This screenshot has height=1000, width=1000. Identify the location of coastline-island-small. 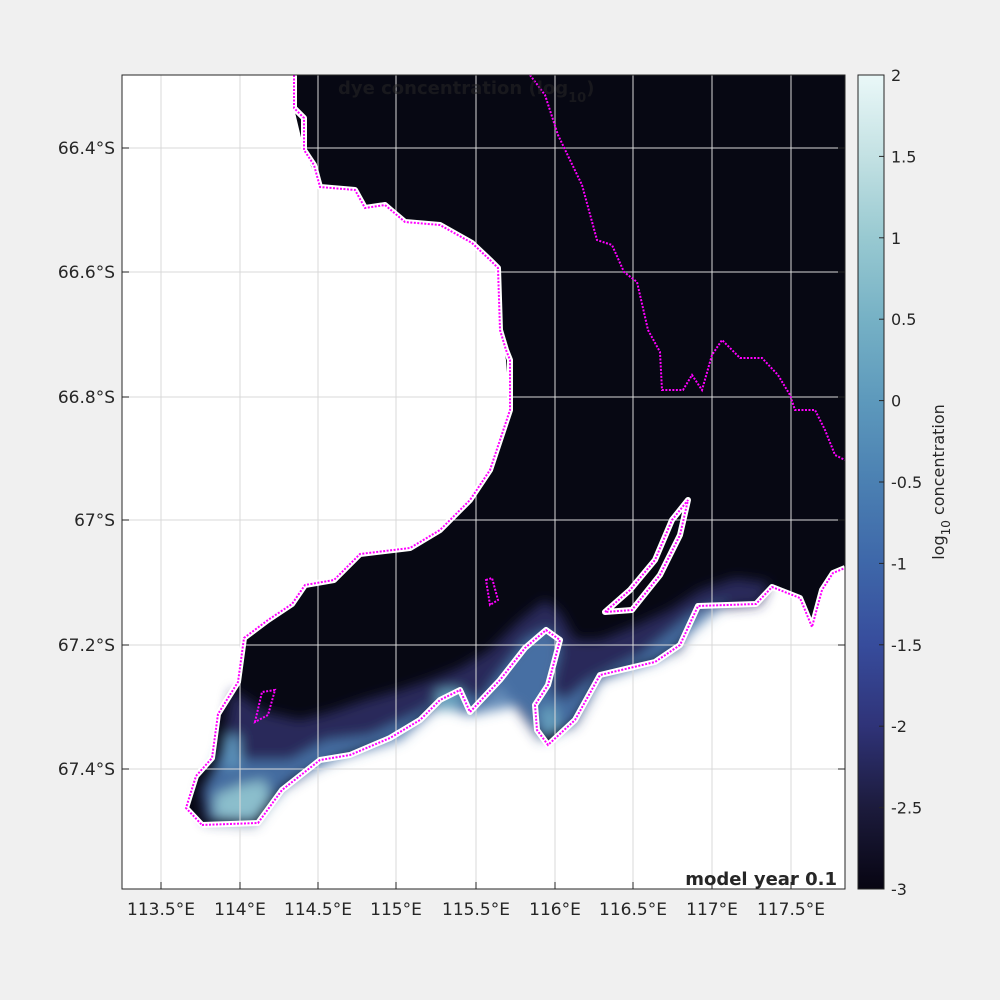
(492, 591).